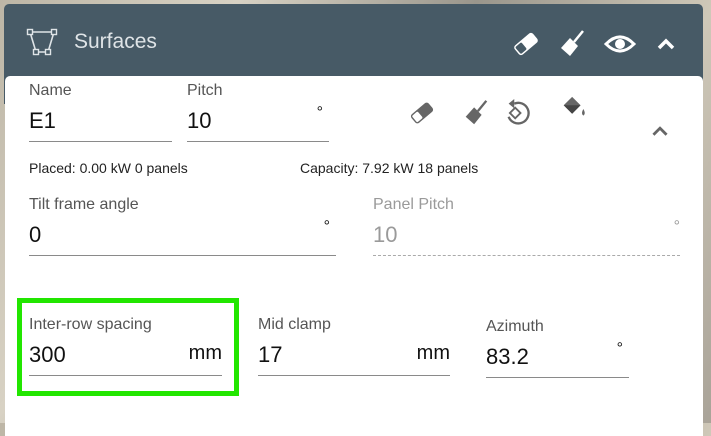  Describe the element at coordinates (84, 204) in the screenshot. I see `tilt-label: Tilt frame angle` at that location.